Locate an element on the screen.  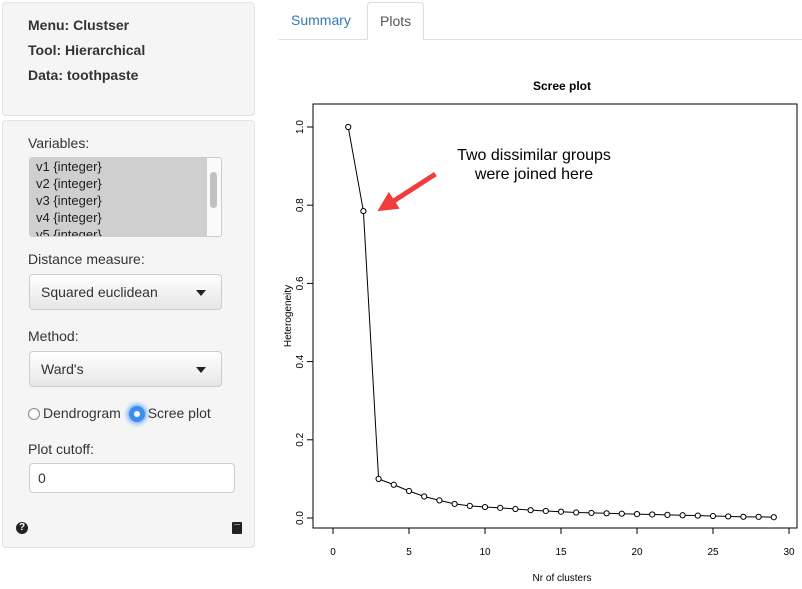
variable-option: v3 {integer} is located at coordinates (119, 200).